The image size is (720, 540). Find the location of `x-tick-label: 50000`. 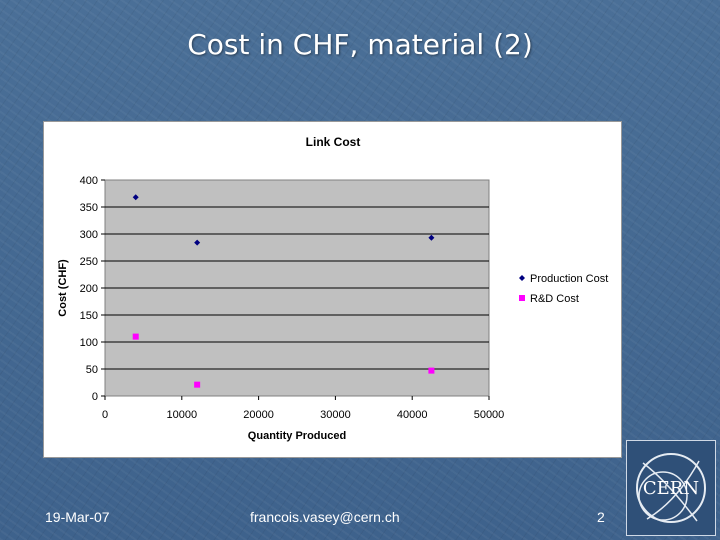

x-tick-label: 50000 is located at coordinates (489, 415).